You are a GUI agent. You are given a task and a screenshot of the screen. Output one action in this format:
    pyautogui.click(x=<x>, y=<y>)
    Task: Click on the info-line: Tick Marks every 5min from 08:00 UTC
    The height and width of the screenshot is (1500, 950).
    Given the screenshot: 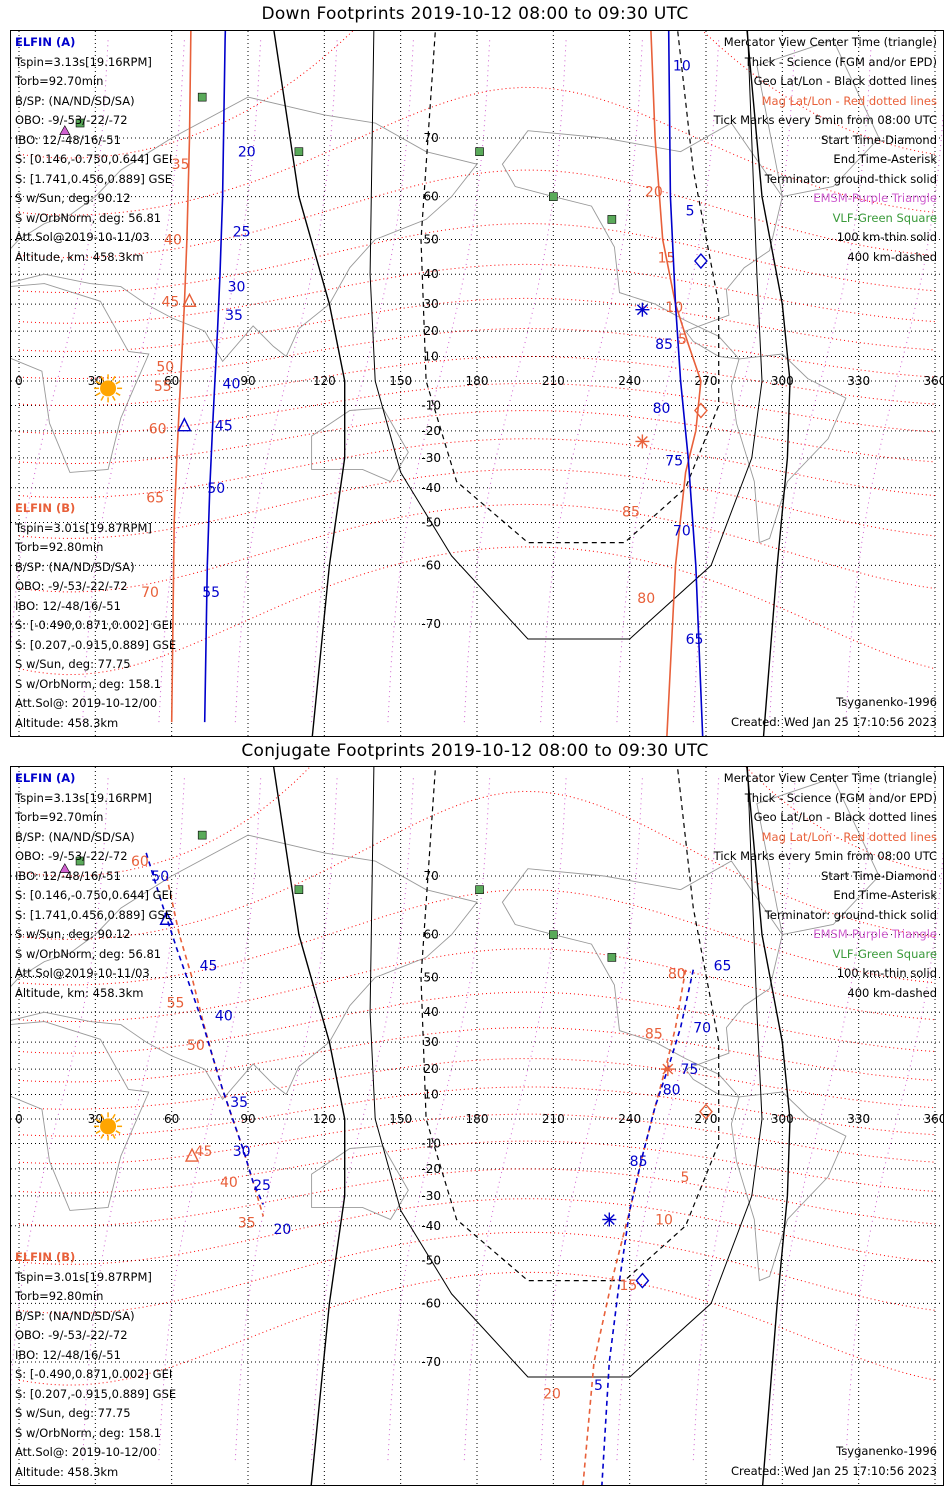 What is the action you would take?
    pyautogui.click(x=825, y=120)
    